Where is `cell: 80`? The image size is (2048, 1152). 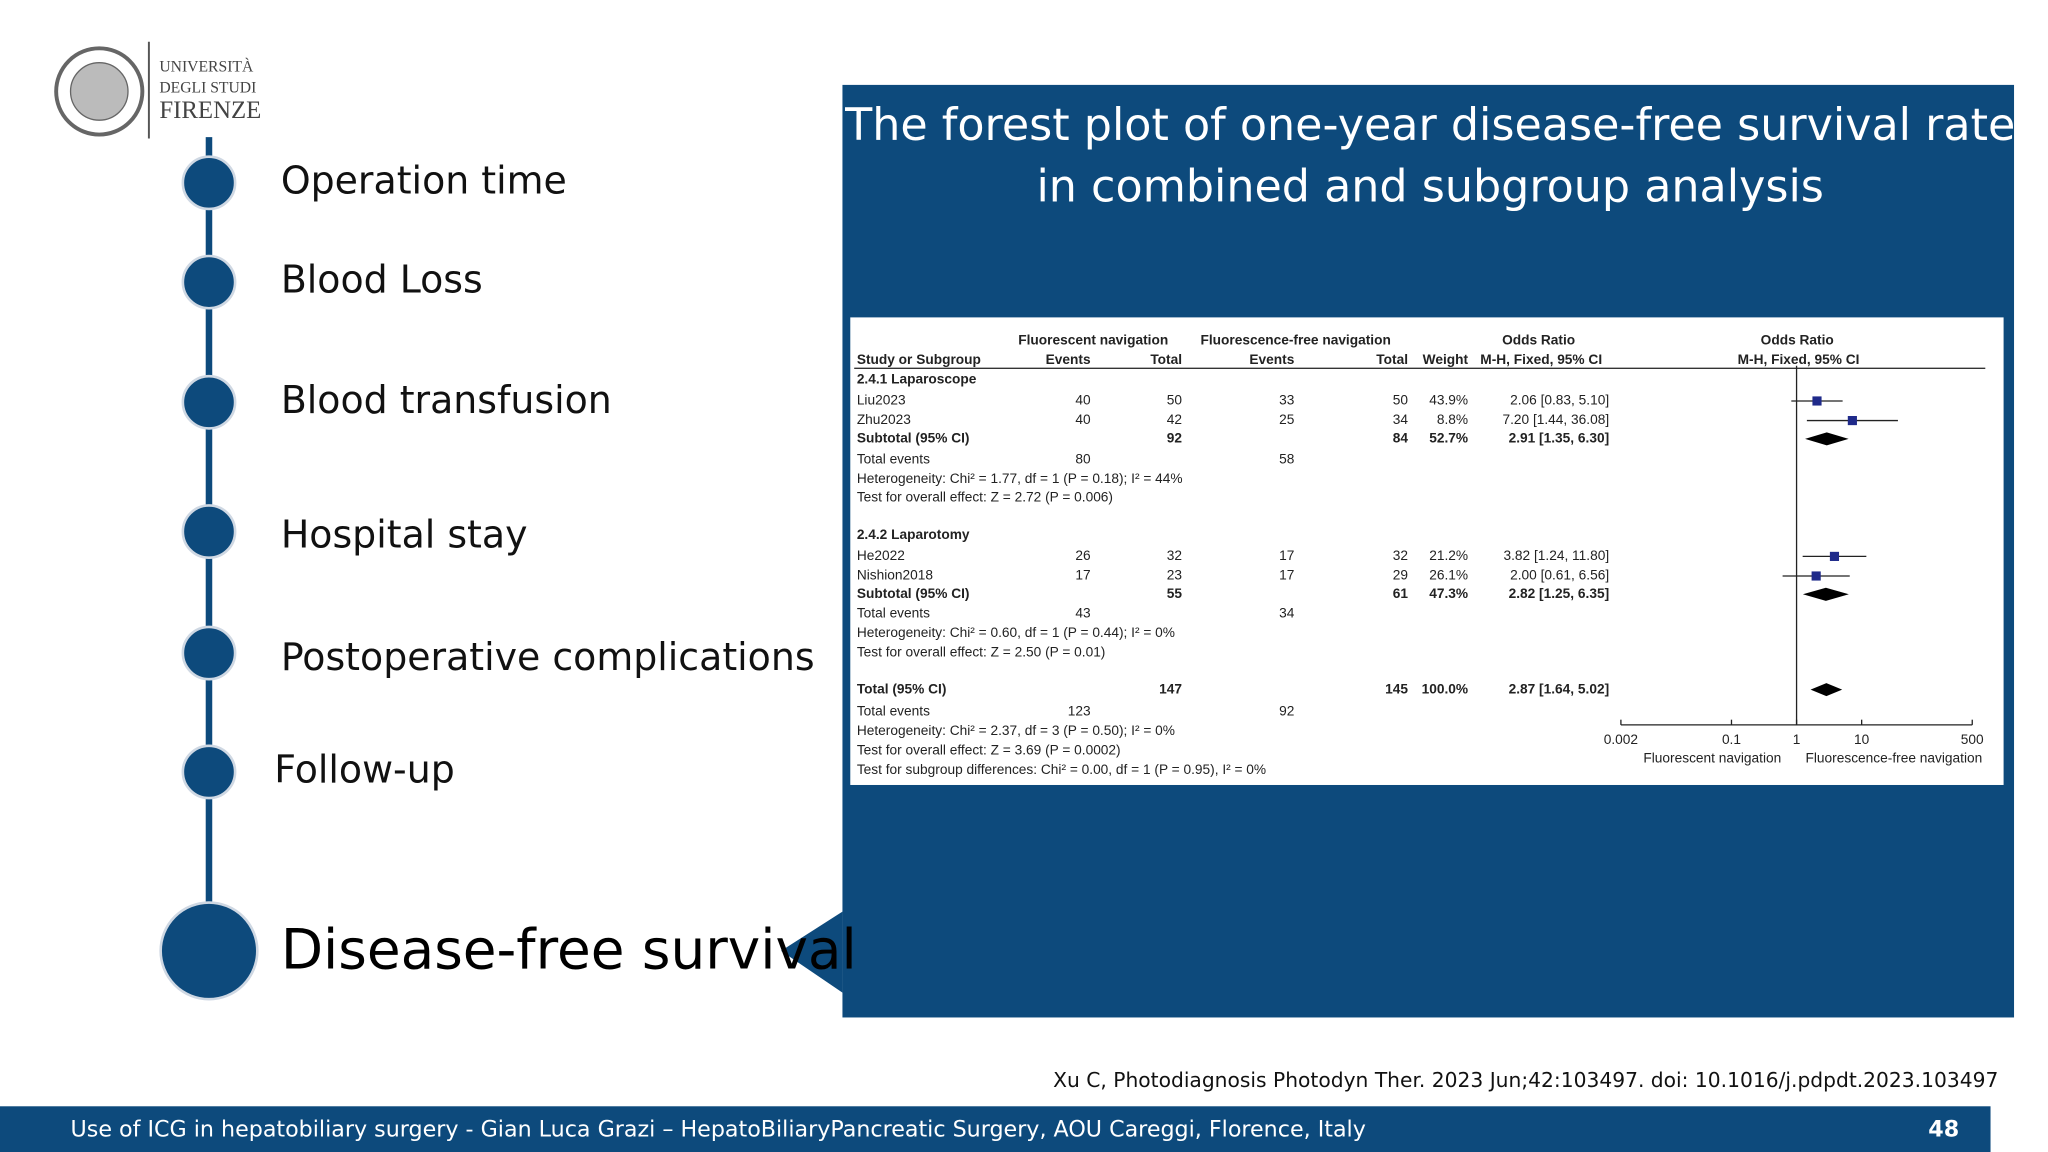
cell: 80 is located at coordinates (1083, 458).